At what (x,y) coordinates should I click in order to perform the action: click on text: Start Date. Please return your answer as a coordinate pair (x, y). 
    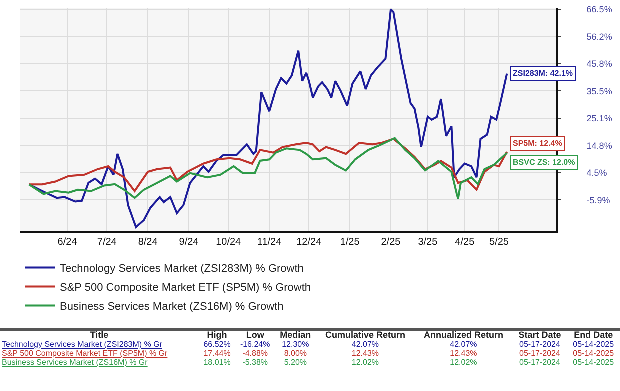
    Looking at the image, I should click on (540, 335).